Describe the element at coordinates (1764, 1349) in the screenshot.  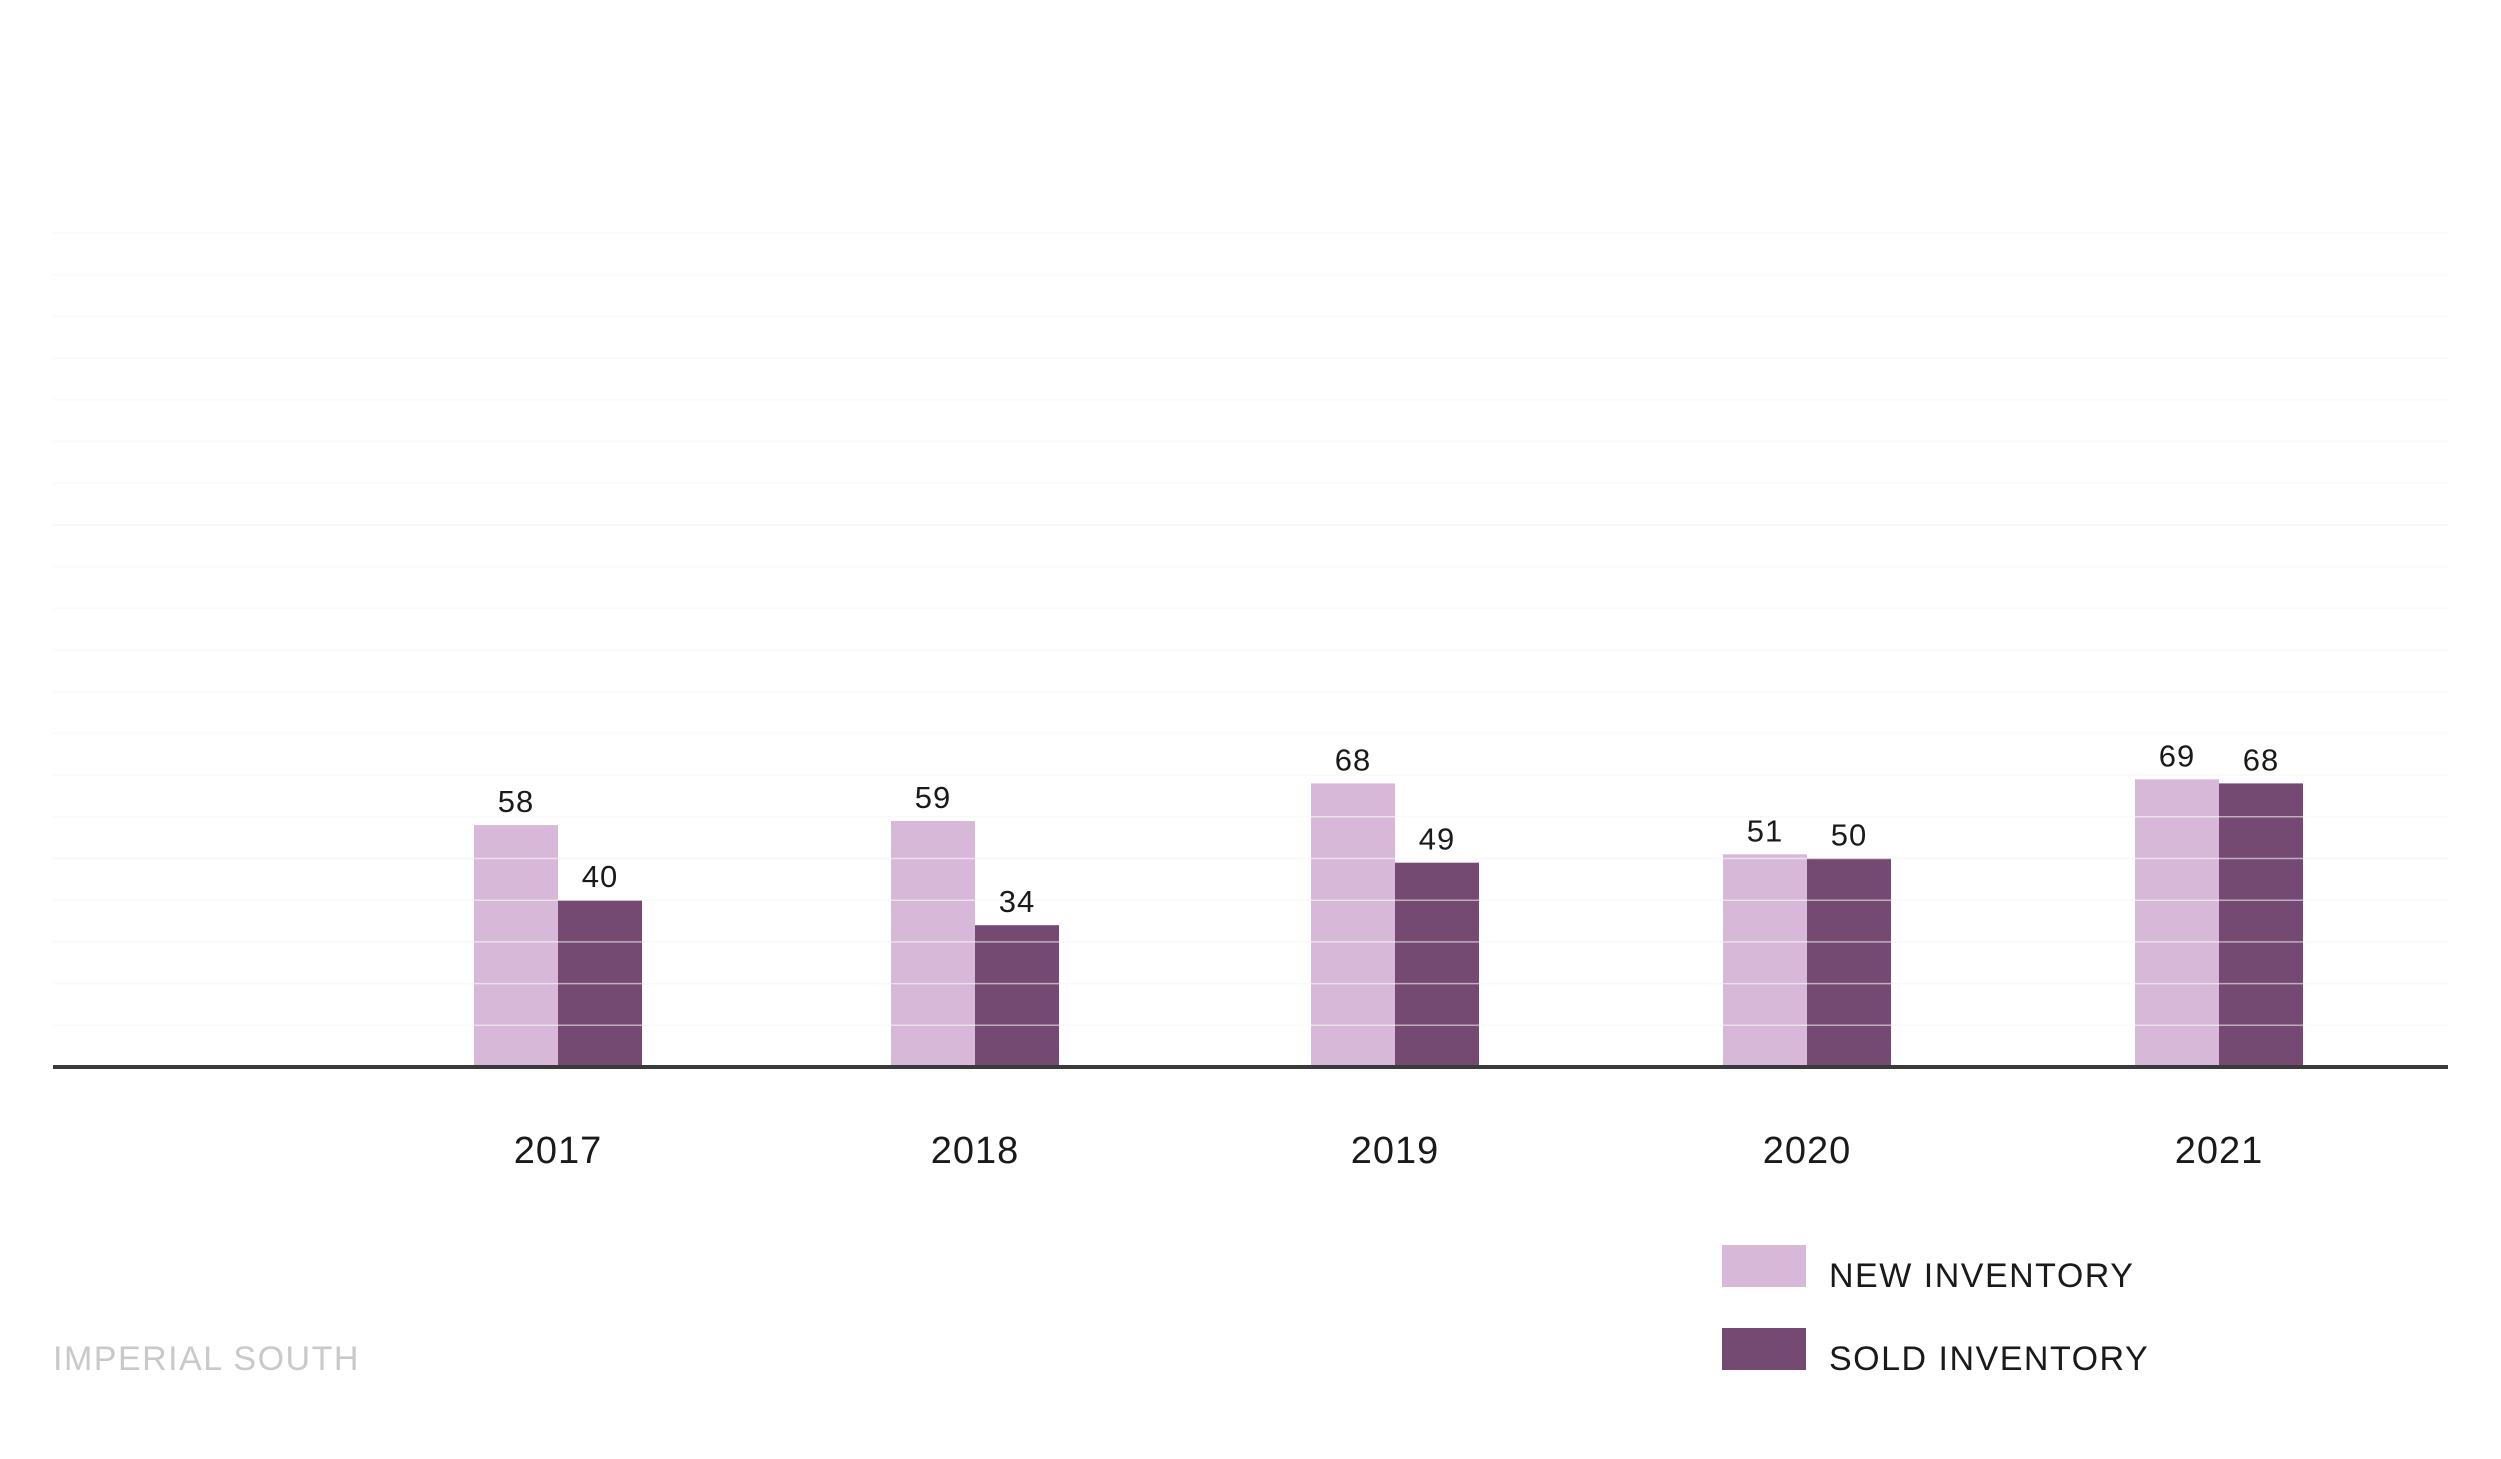
I see `legend-swatch-sold-inventory` at that location.